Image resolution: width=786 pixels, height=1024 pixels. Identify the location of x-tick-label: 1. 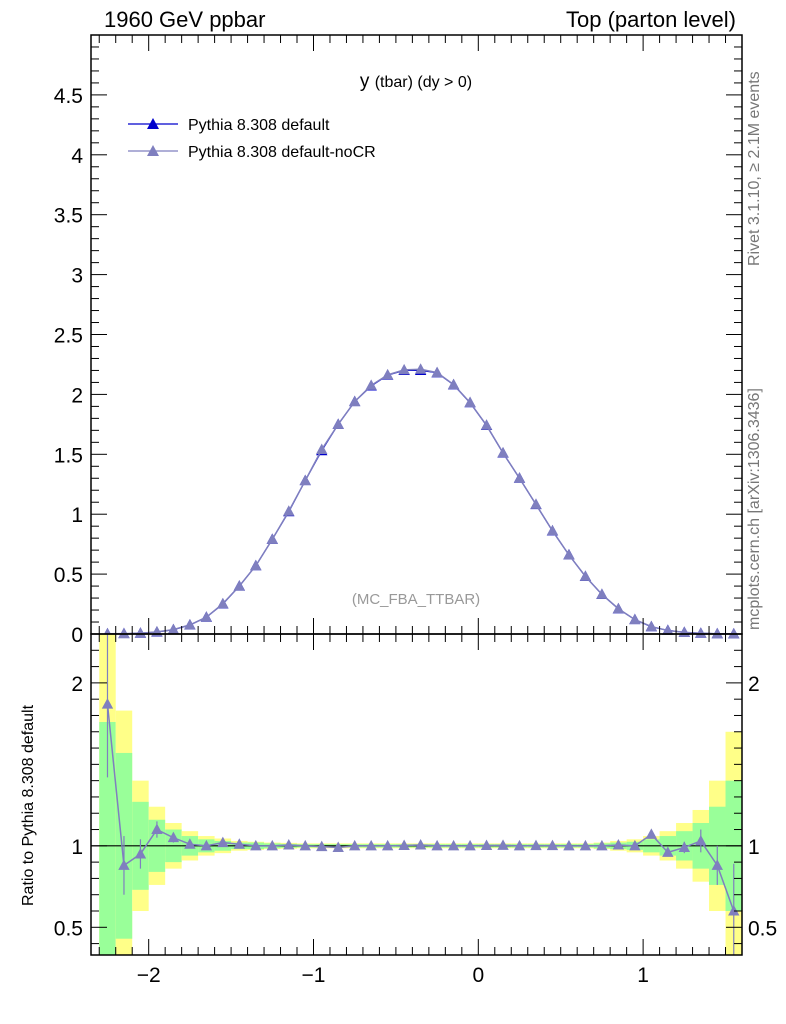
(643, 975).